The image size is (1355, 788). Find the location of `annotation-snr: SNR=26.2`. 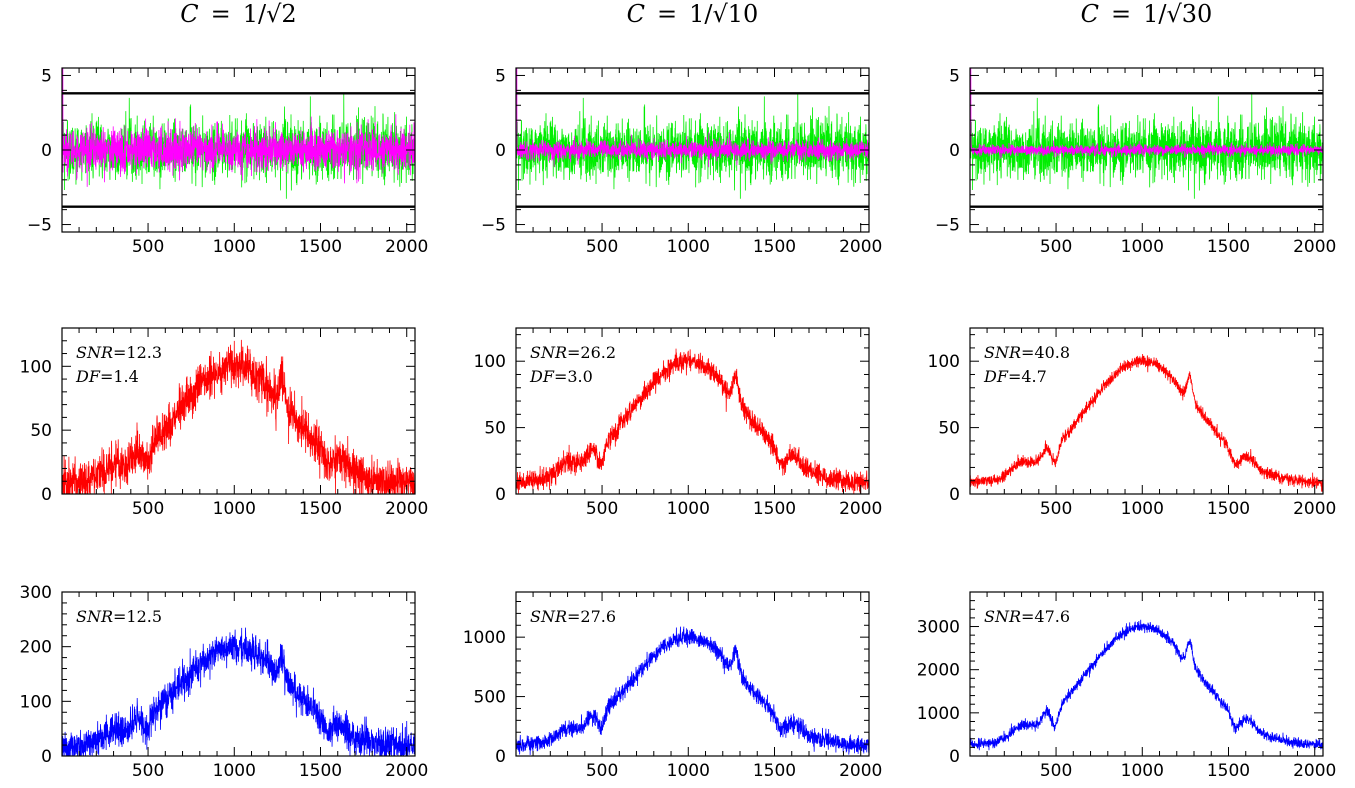

annotation-snr: SNR=26.2 is located at coordinates (573, 352).